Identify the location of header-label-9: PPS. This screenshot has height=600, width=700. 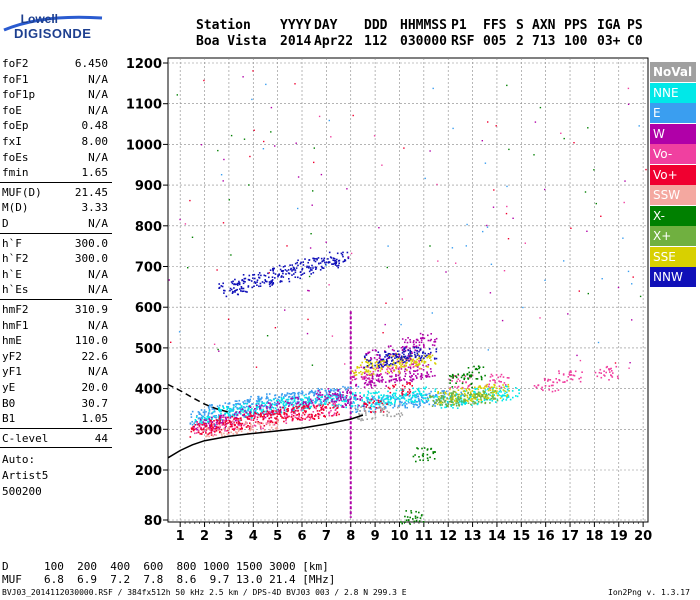
(576, 25).